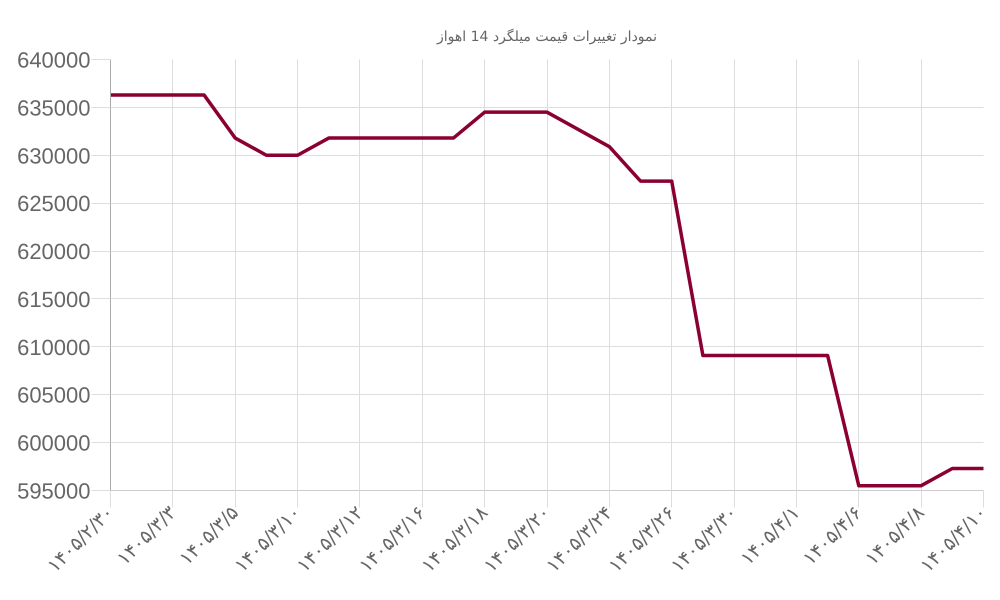 This screenshot has width=1000, height=600. What do you see at coordinates (54, 395) in the screenshot?
I see `y-tick-label: 605000` at bounding box center [54, 395].